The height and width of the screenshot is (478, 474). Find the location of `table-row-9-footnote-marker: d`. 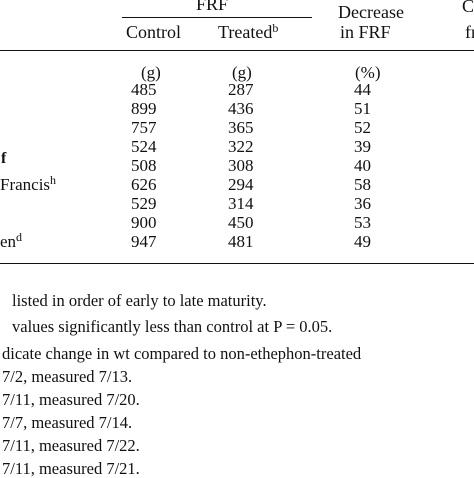

table-row-9-footnote-marker: d is located at coordinates (19, 237).